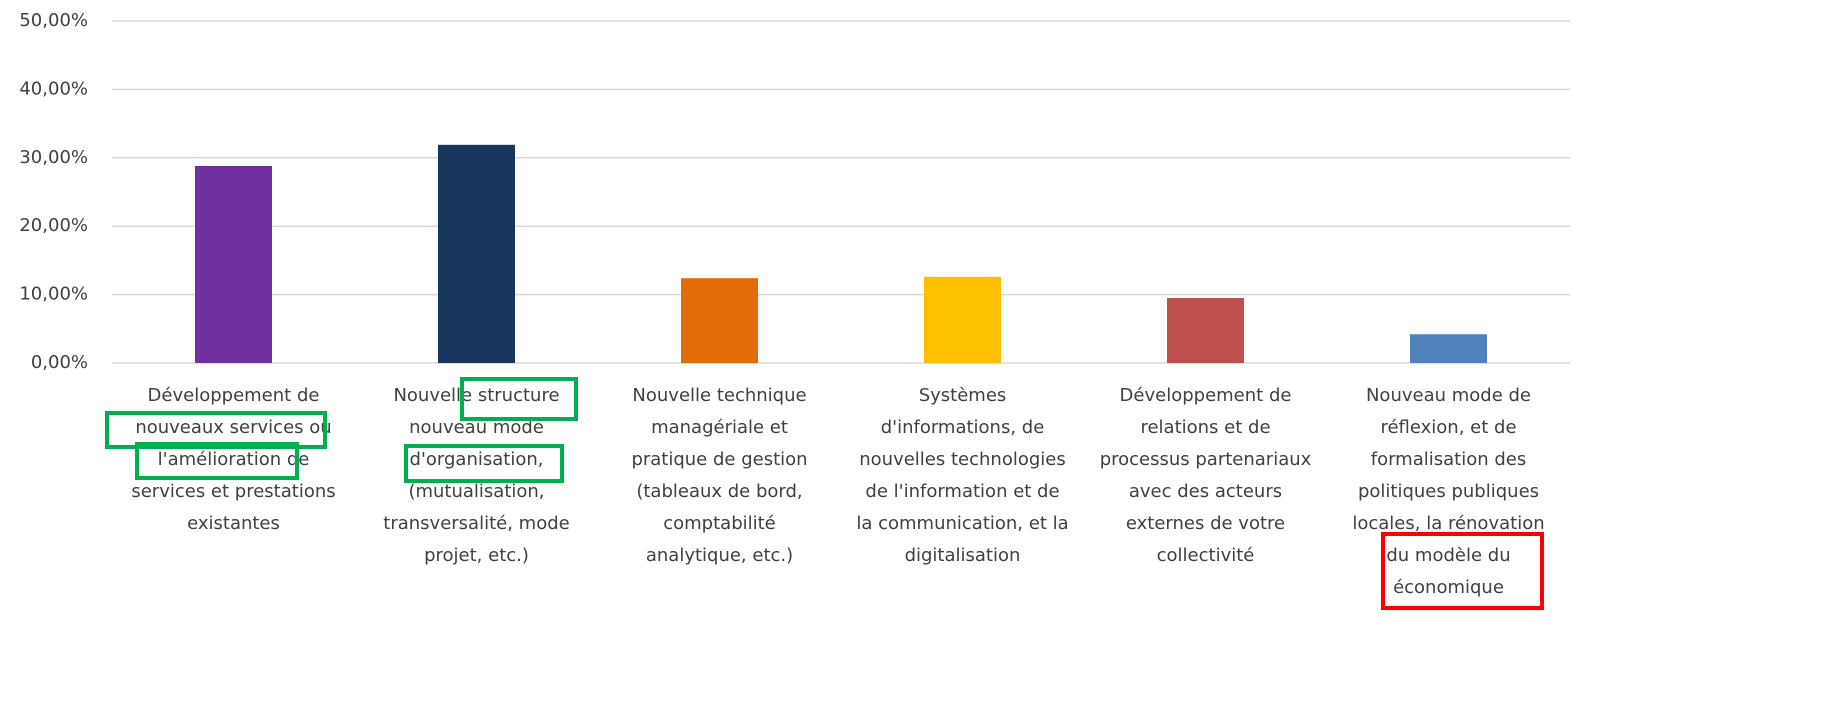 Image resolution: width=1824 pixels, height=711 pixels. Describe the element at coordinates (1448, 587) in the screenshot. I see `x-tick-label: économique` at that location.